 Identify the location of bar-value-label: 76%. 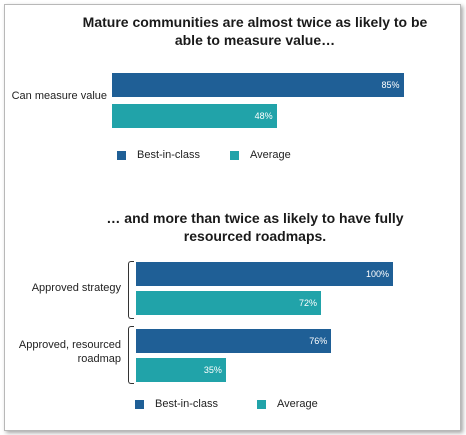
(318, 341).